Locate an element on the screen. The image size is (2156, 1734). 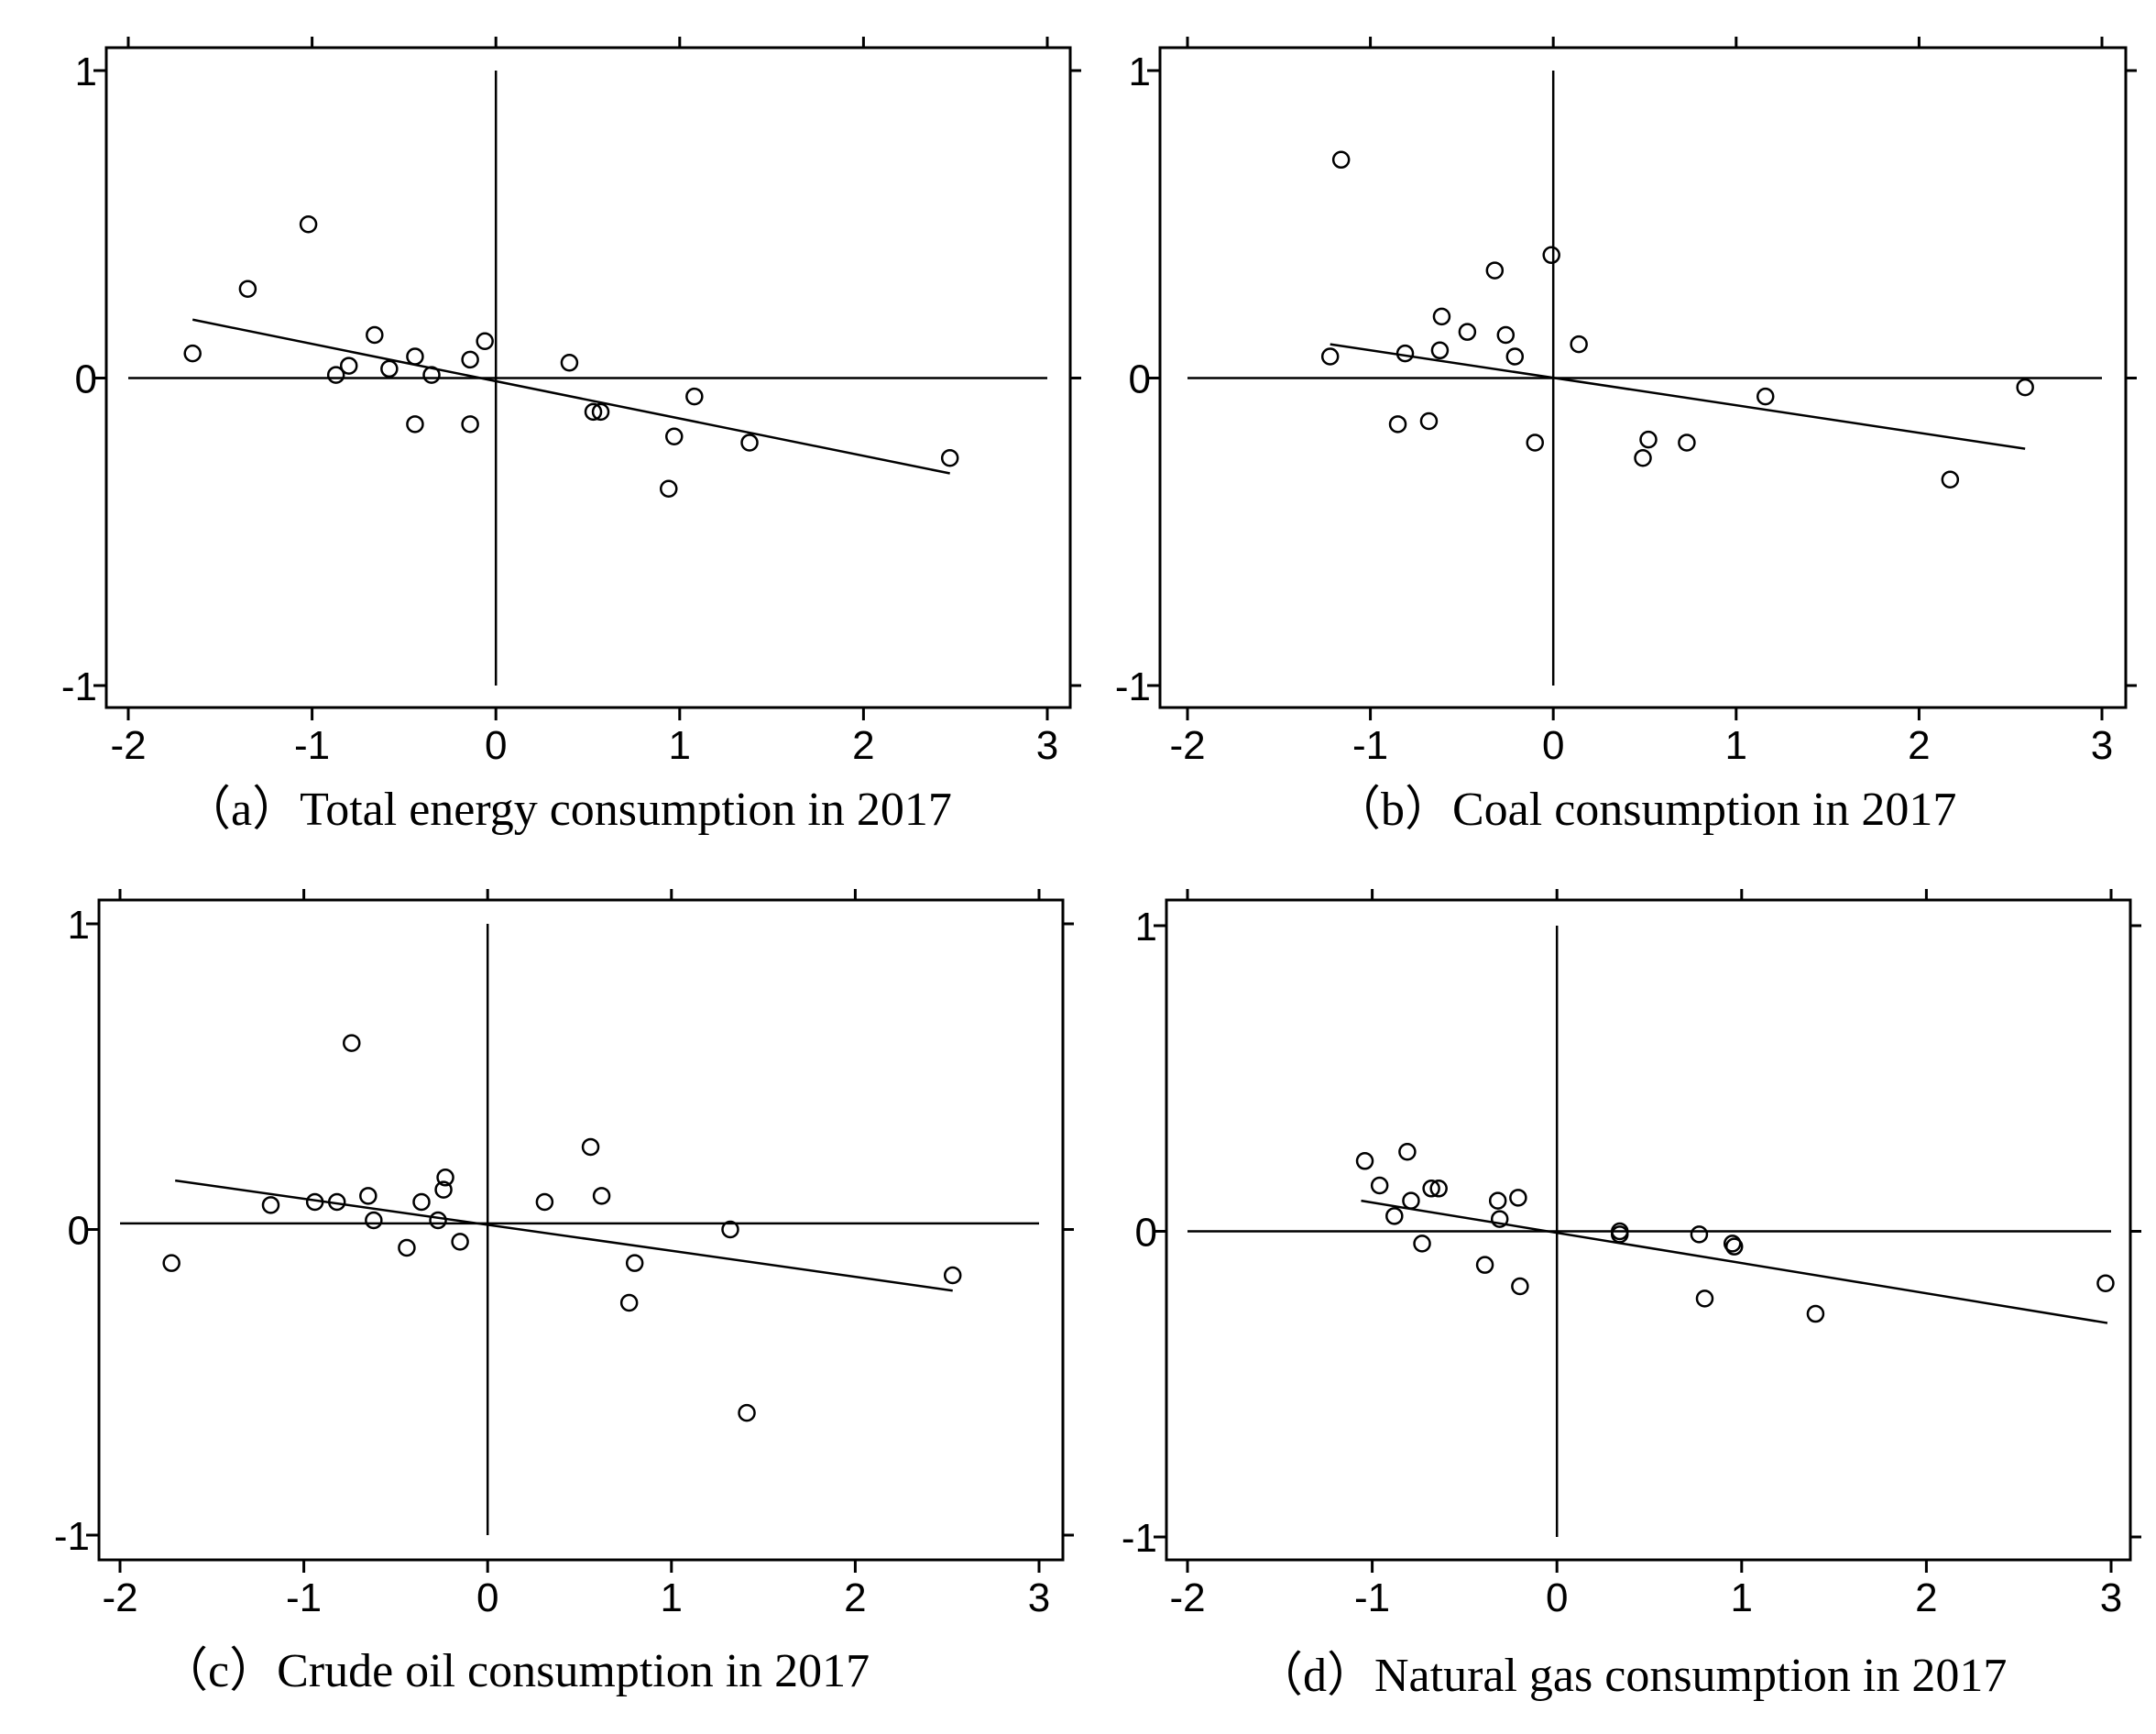
panel-caption: （d）Natural gas consumption in 2017 is located at coordinates (1631, 1676).